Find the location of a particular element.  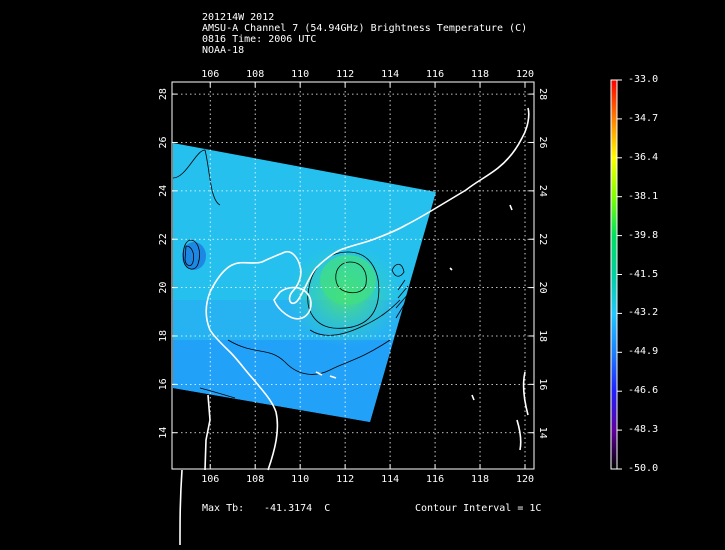

colorbar-label: -46.6 is located at coordinates (643, 391).